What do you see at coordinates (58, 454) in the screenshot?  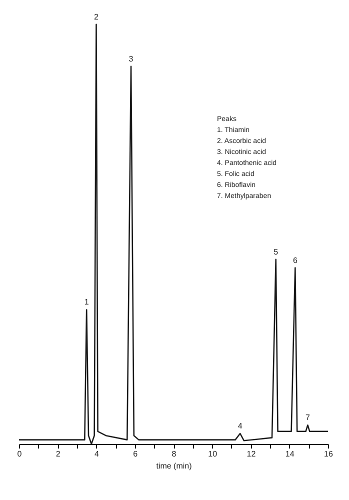 I see `x-tick-label: 2` at bounding box center [58, 454].